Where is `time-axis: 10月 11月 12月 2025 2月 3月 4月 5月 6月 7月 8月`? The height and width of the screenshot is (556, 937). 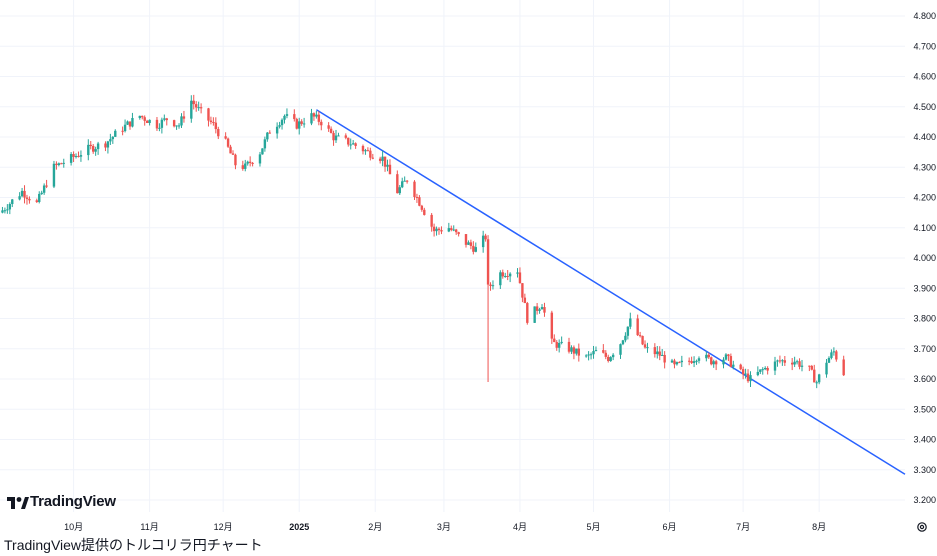 time-axis: 10月 11月 12月 2025 2月 3月 4月 5月 6月 7月 8月 is located at coordinates (445, 527).